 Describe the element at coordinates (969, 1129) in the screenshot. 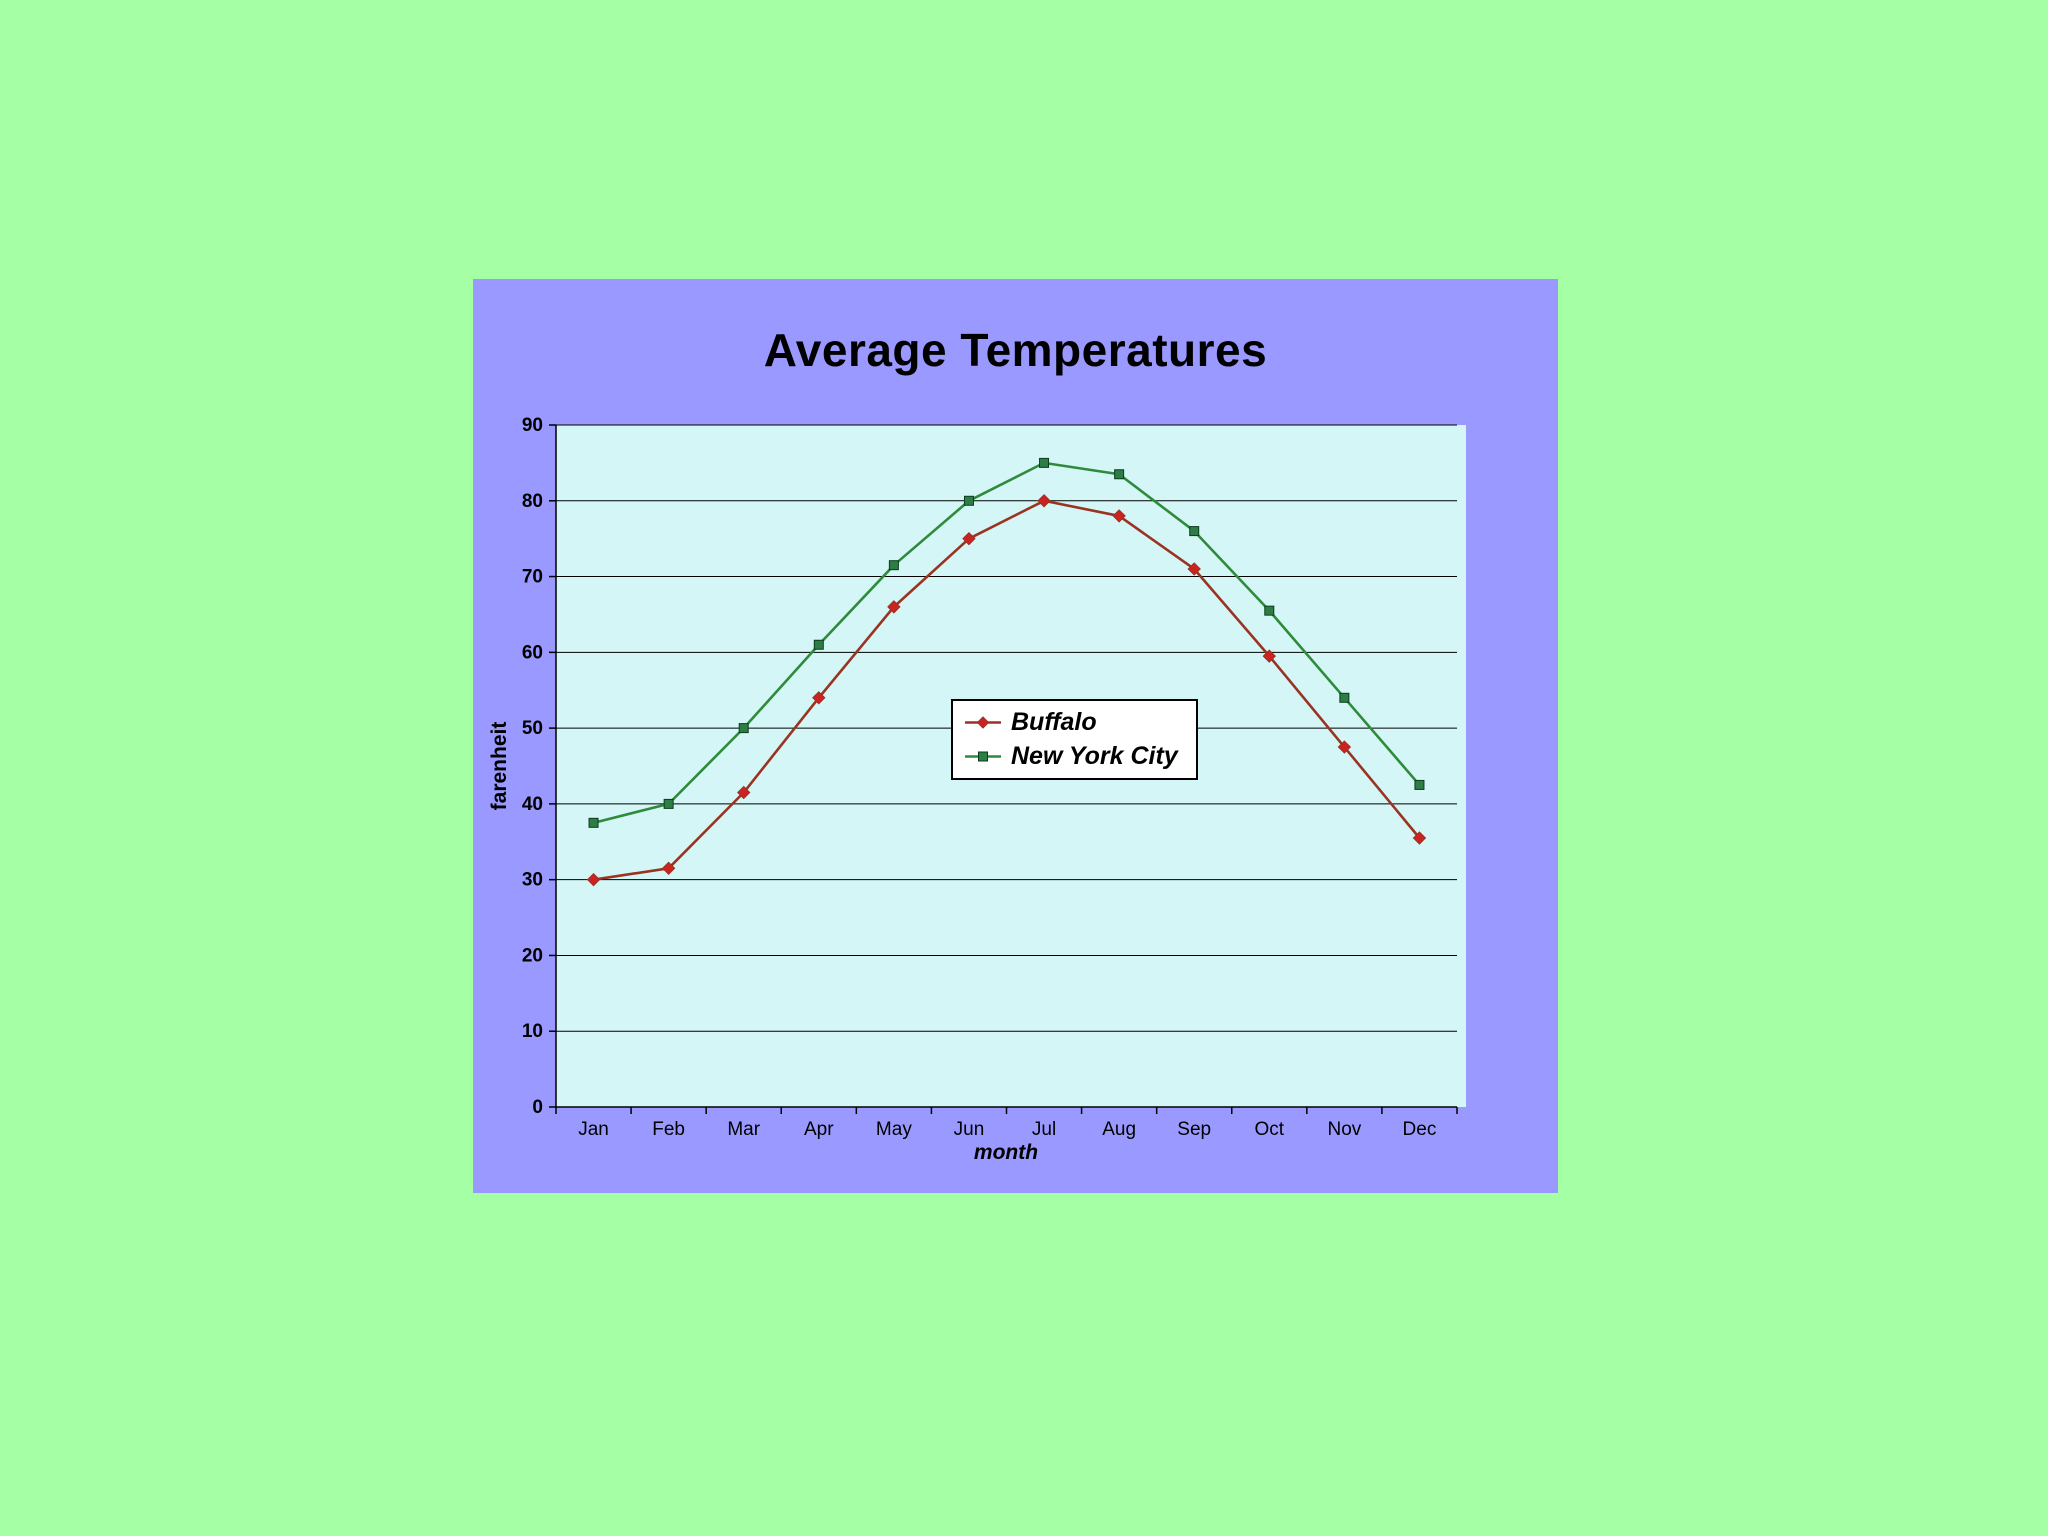

I see `x-tick-label: Jun` at that location.